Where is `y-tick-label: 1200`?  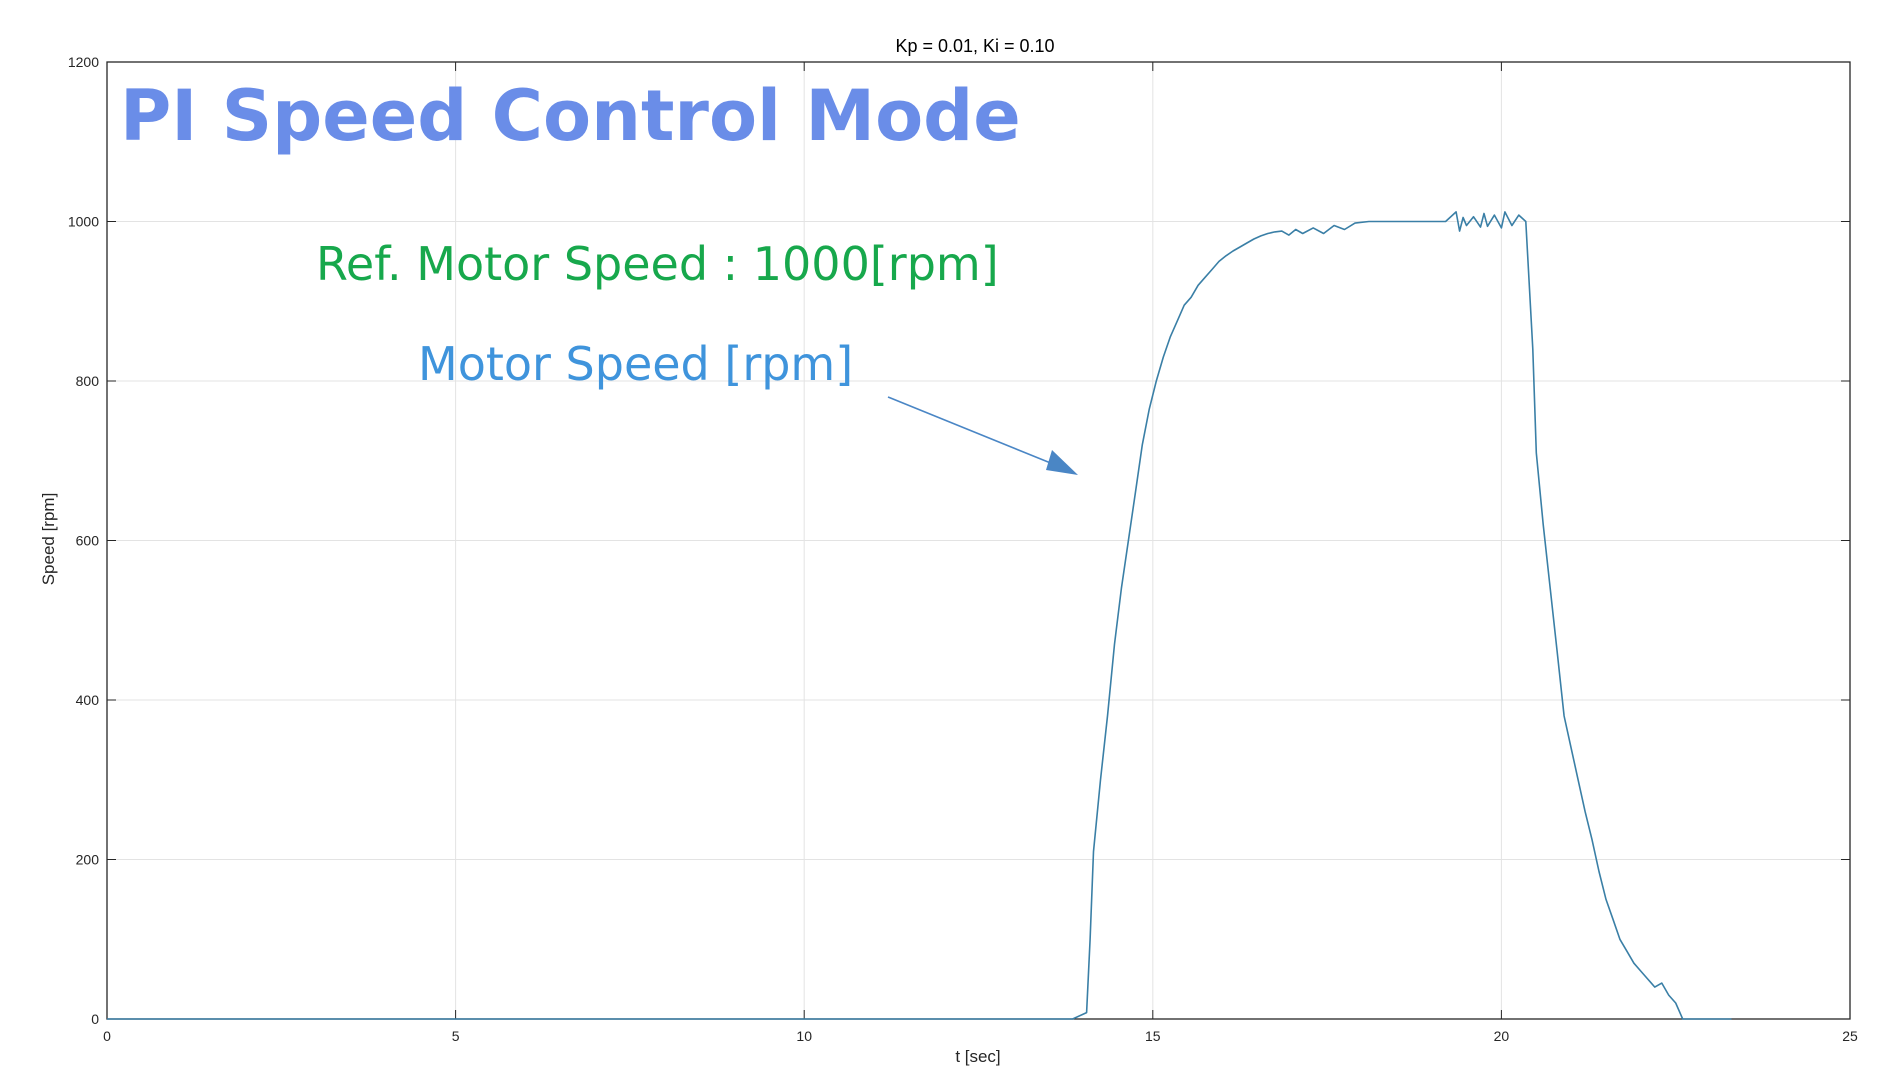
y-tick-label: 1200 is located at coordinates (83, 62).